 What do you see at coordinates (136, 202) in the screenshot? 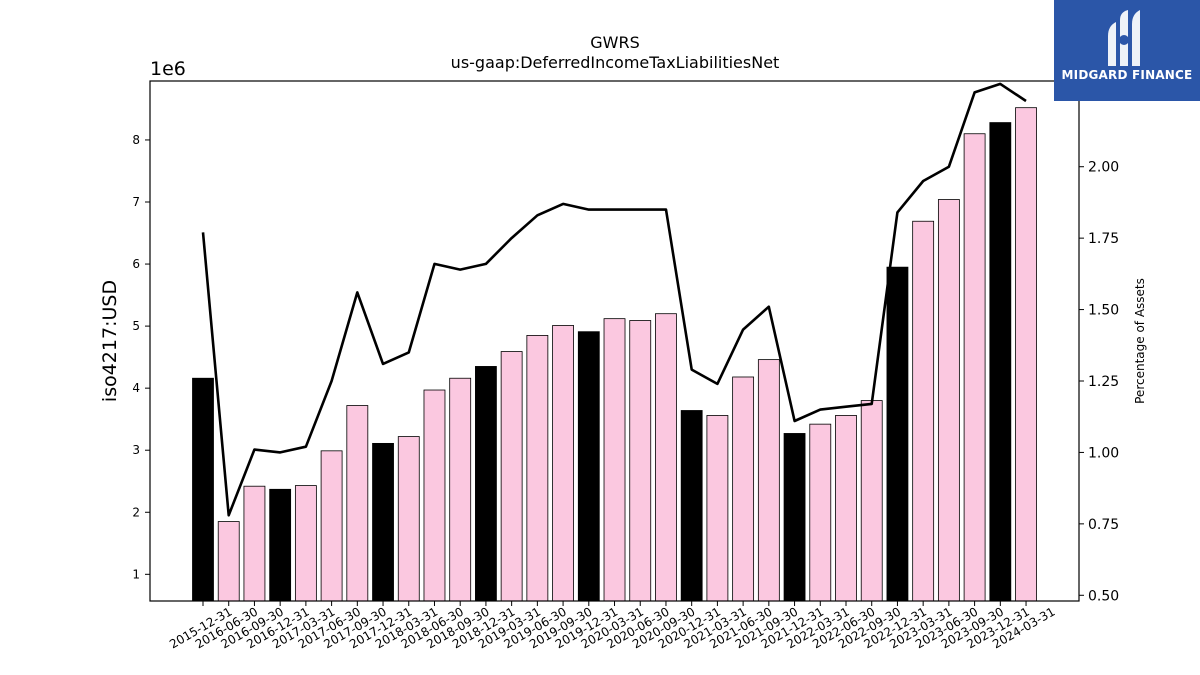
I see `y-tick-label: 7` at bounding box center [136, 202].